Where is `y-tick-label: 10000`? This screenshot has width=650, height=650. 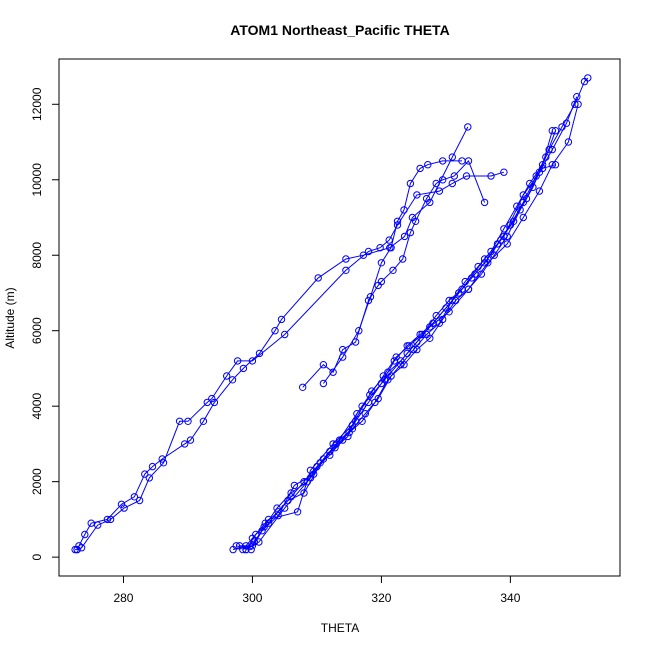 y-tick-label: 10000 is located at coordinates (37, 180).